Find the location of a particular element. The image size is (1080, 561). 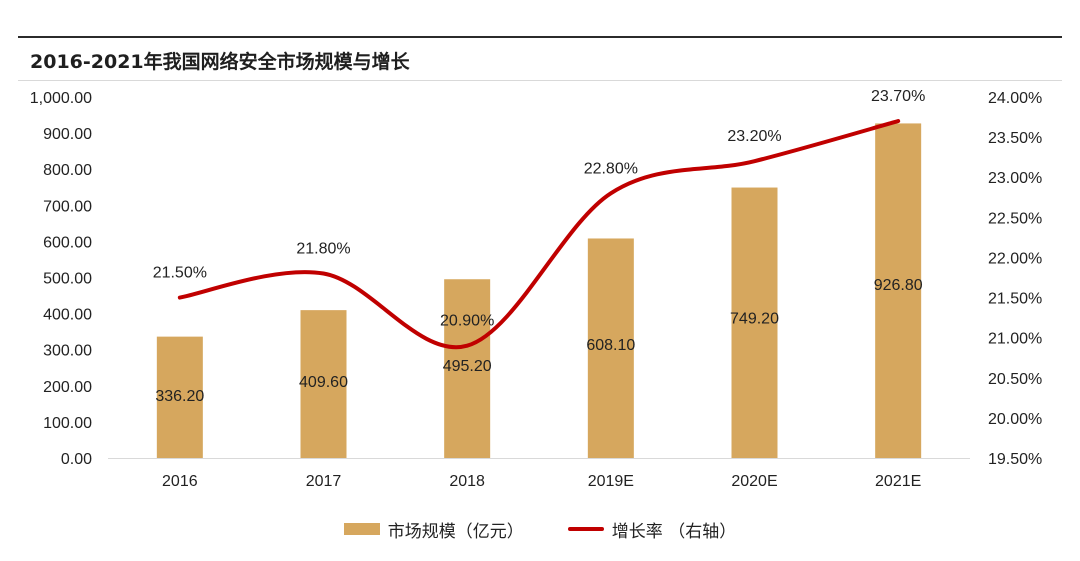

x-tick-label: 2016 is located at coordinates (180, 481).